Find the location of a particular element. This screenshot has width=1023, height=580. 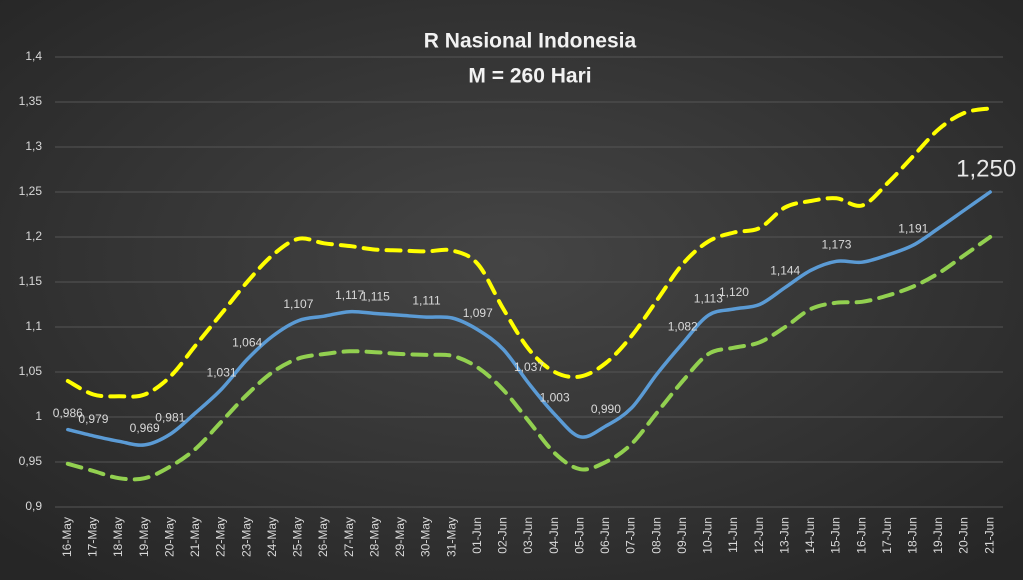

x-tick-label: 09-Jun is located at coordinates (682, 535).